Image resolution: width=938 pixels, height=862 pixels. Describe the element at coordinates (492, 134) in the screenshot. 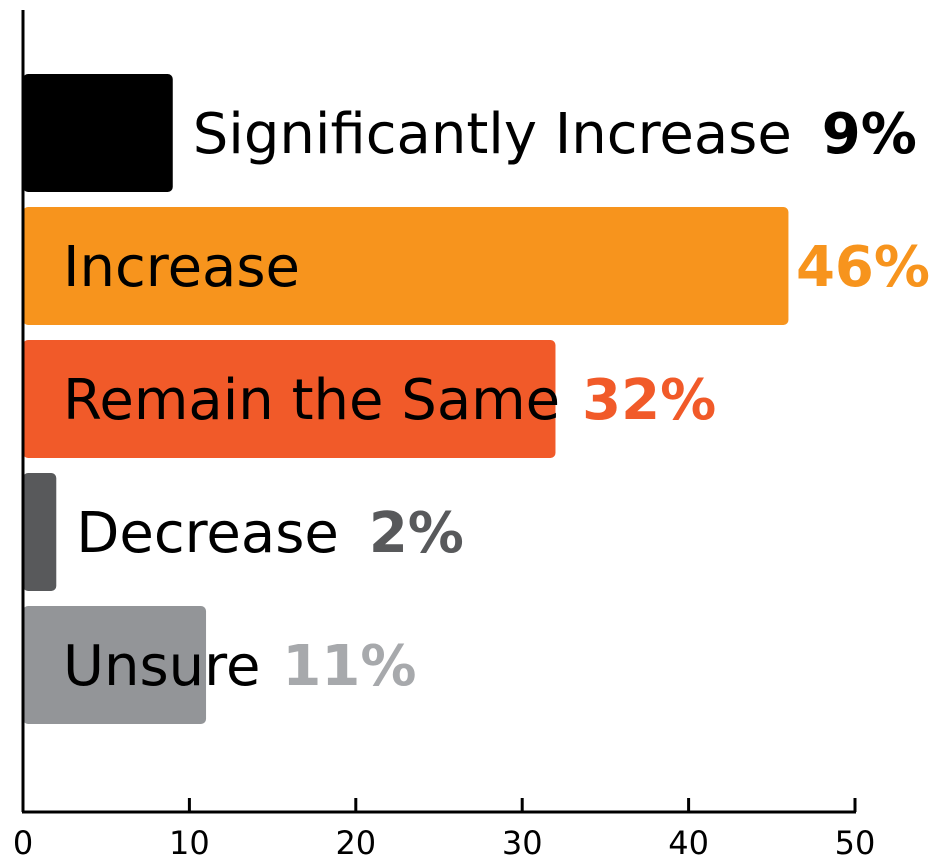

I see `category-label-significantly-increase: Significantly Increase` at that location.